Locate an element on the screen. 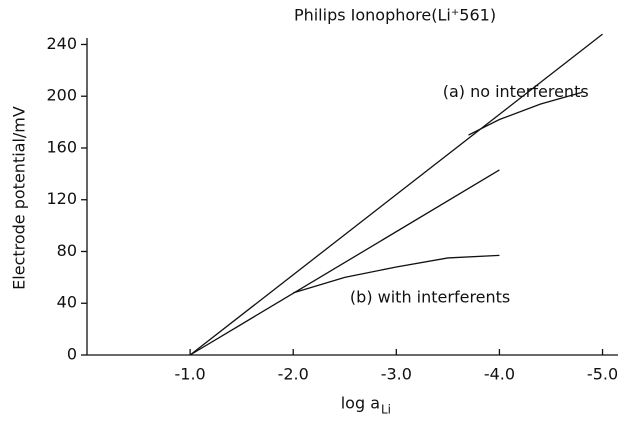 Image resolution: width=625 pixels, height=423 pixels. y-axis-label: Electrode potential/mV is located at coordinates (19, 198).